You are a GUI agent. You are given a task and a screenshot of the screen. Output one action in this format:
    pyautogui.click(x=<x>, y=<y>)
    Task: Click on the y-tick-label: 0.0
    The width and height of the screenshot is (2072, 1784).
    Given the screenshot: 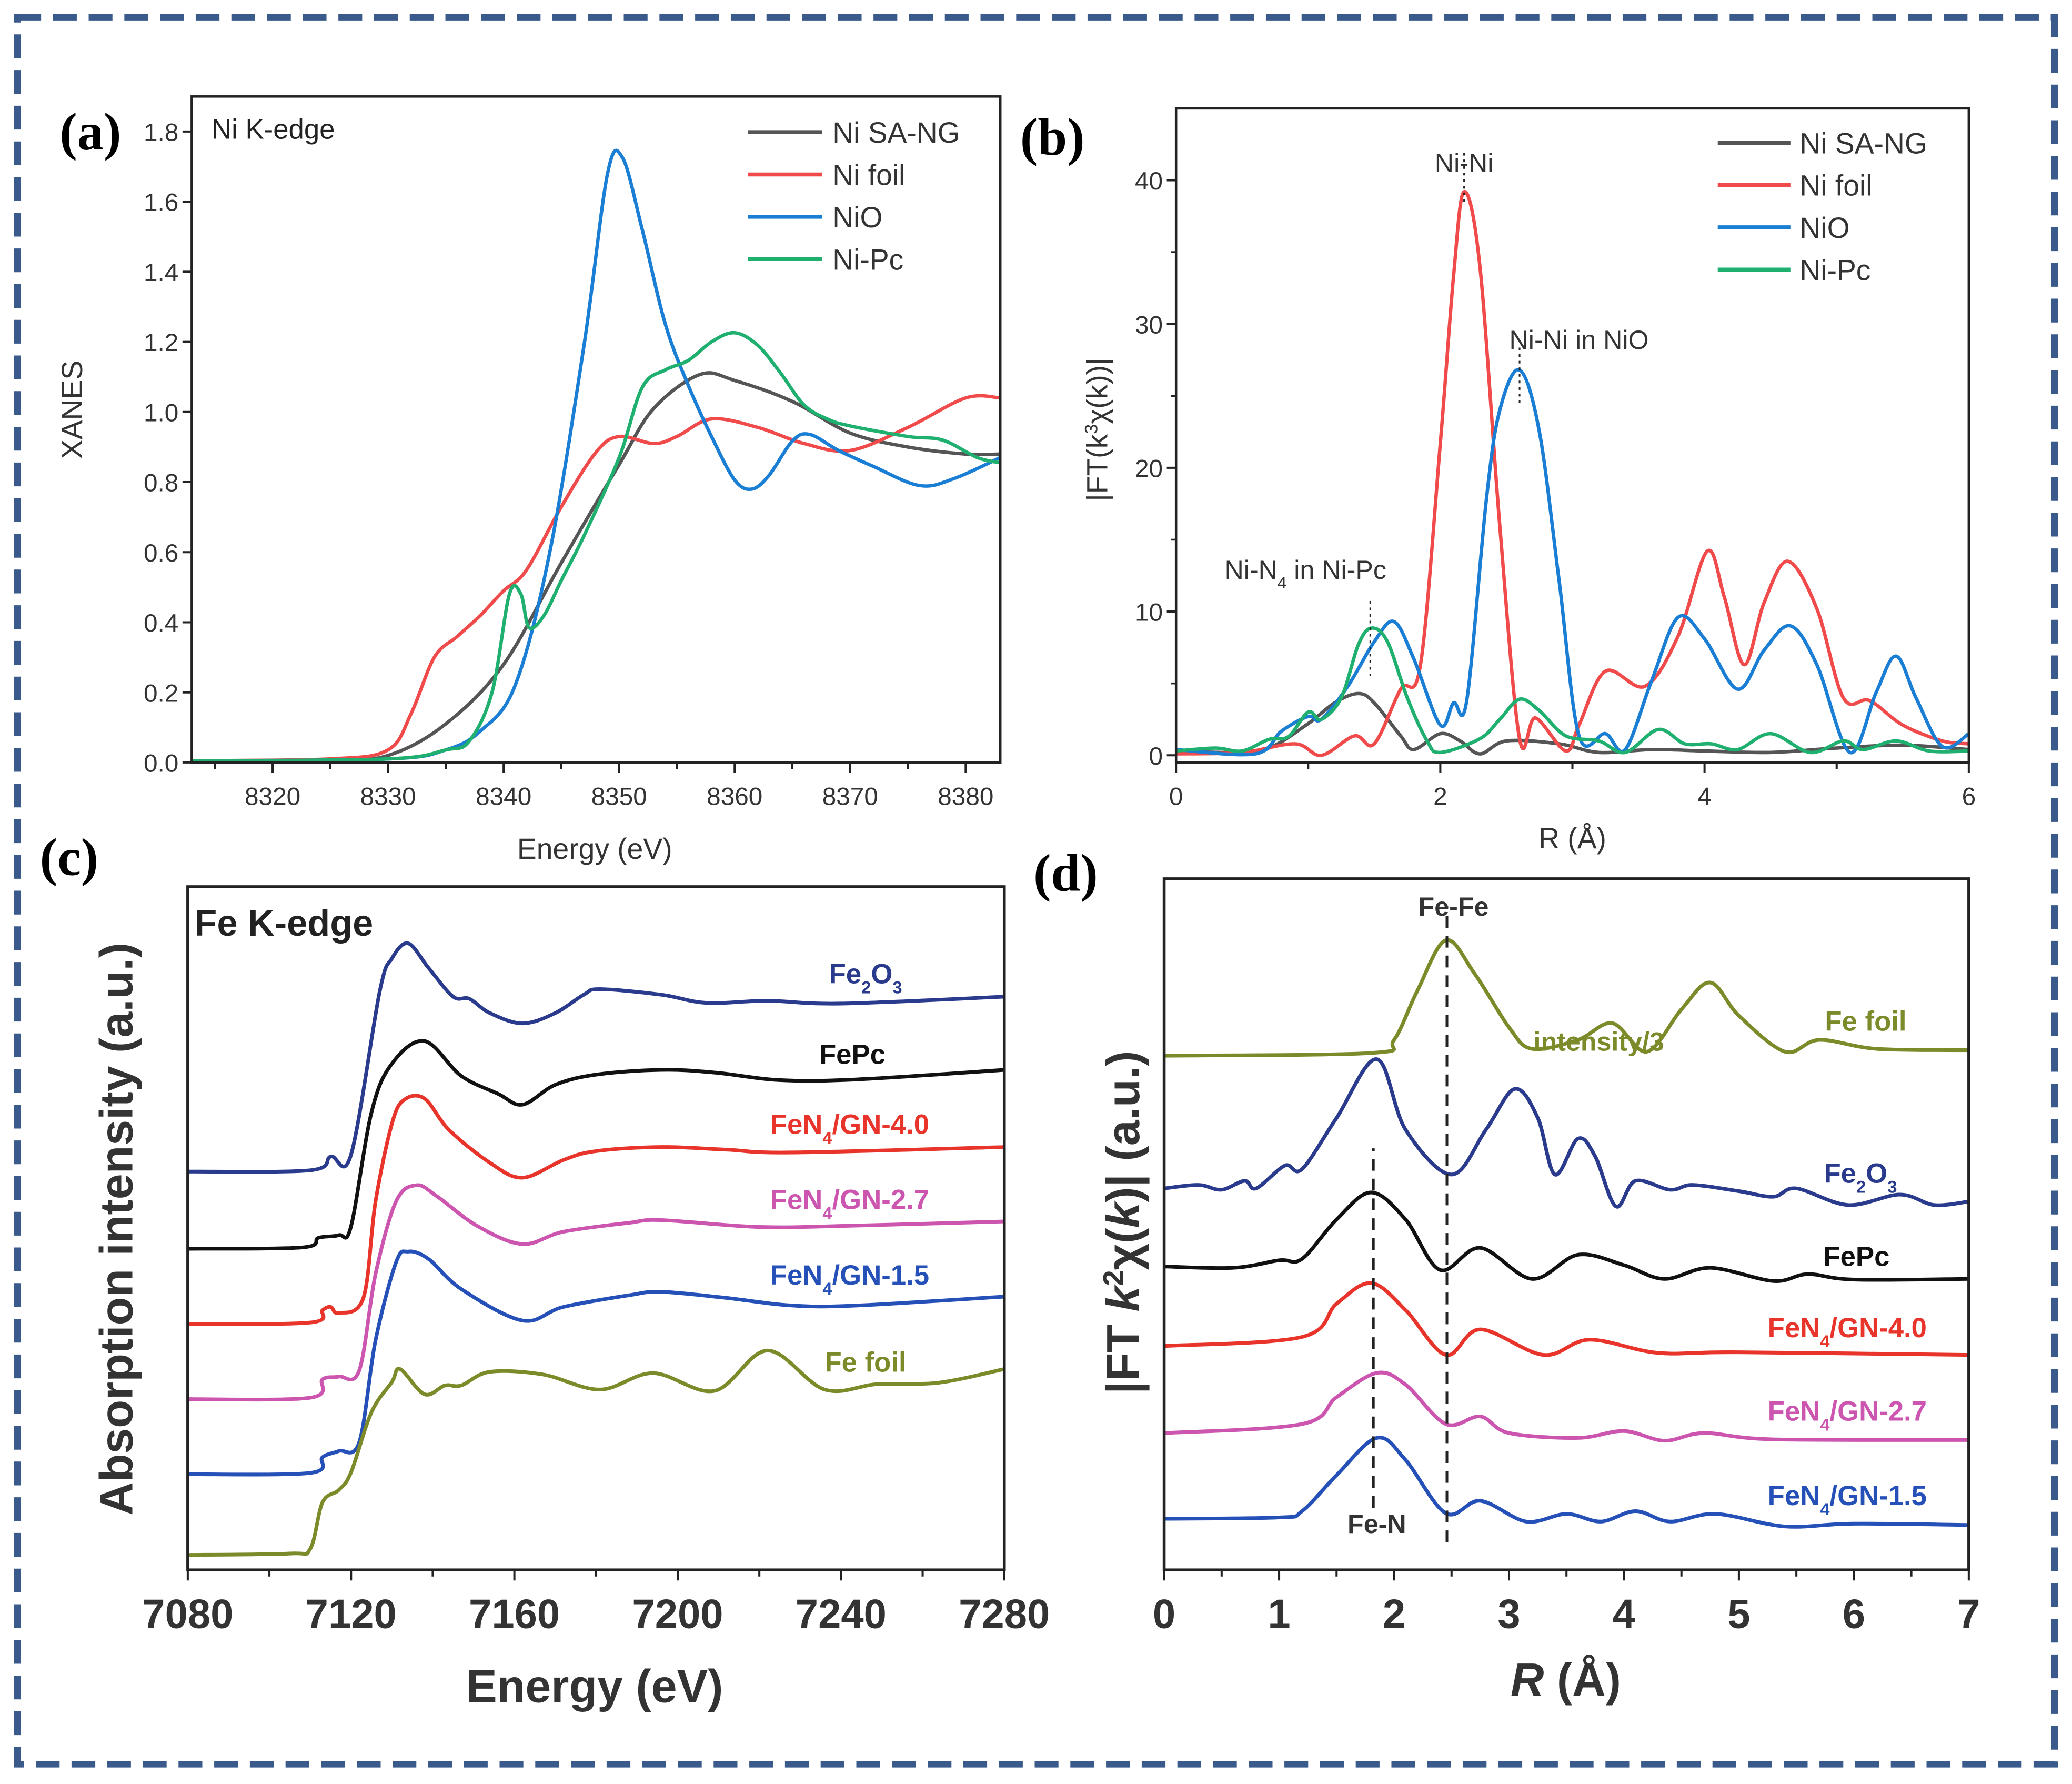 What is the action you would take?
    pyautogui.click(x=161, y=763)
    